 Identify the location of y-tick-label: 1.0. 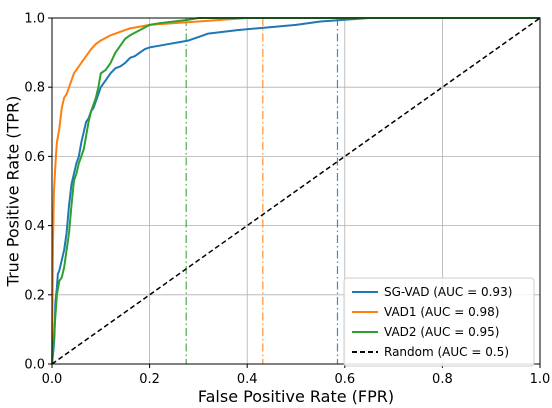
(34, 19).